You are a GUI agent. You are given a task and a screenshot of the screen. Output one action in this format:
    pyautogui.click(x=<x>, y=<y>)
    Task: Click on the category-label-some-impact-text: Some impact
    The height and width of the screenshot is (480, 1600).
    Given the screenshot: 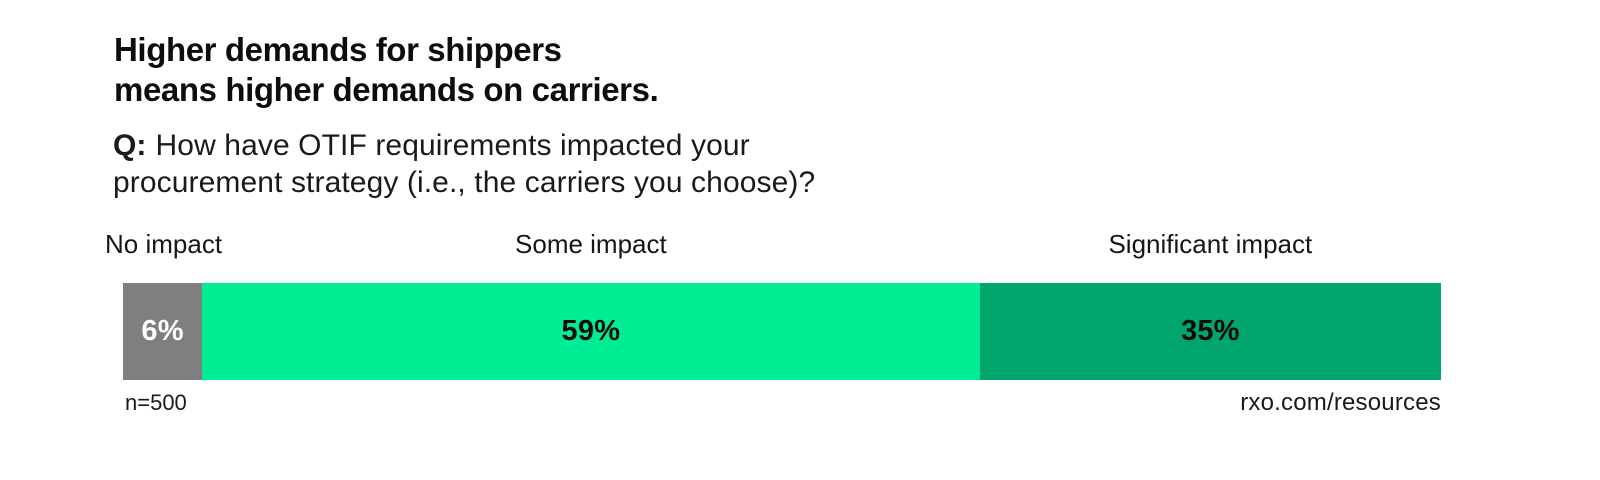 What is the action you would take?
    pyautogui.click(x=591, y=244)
    